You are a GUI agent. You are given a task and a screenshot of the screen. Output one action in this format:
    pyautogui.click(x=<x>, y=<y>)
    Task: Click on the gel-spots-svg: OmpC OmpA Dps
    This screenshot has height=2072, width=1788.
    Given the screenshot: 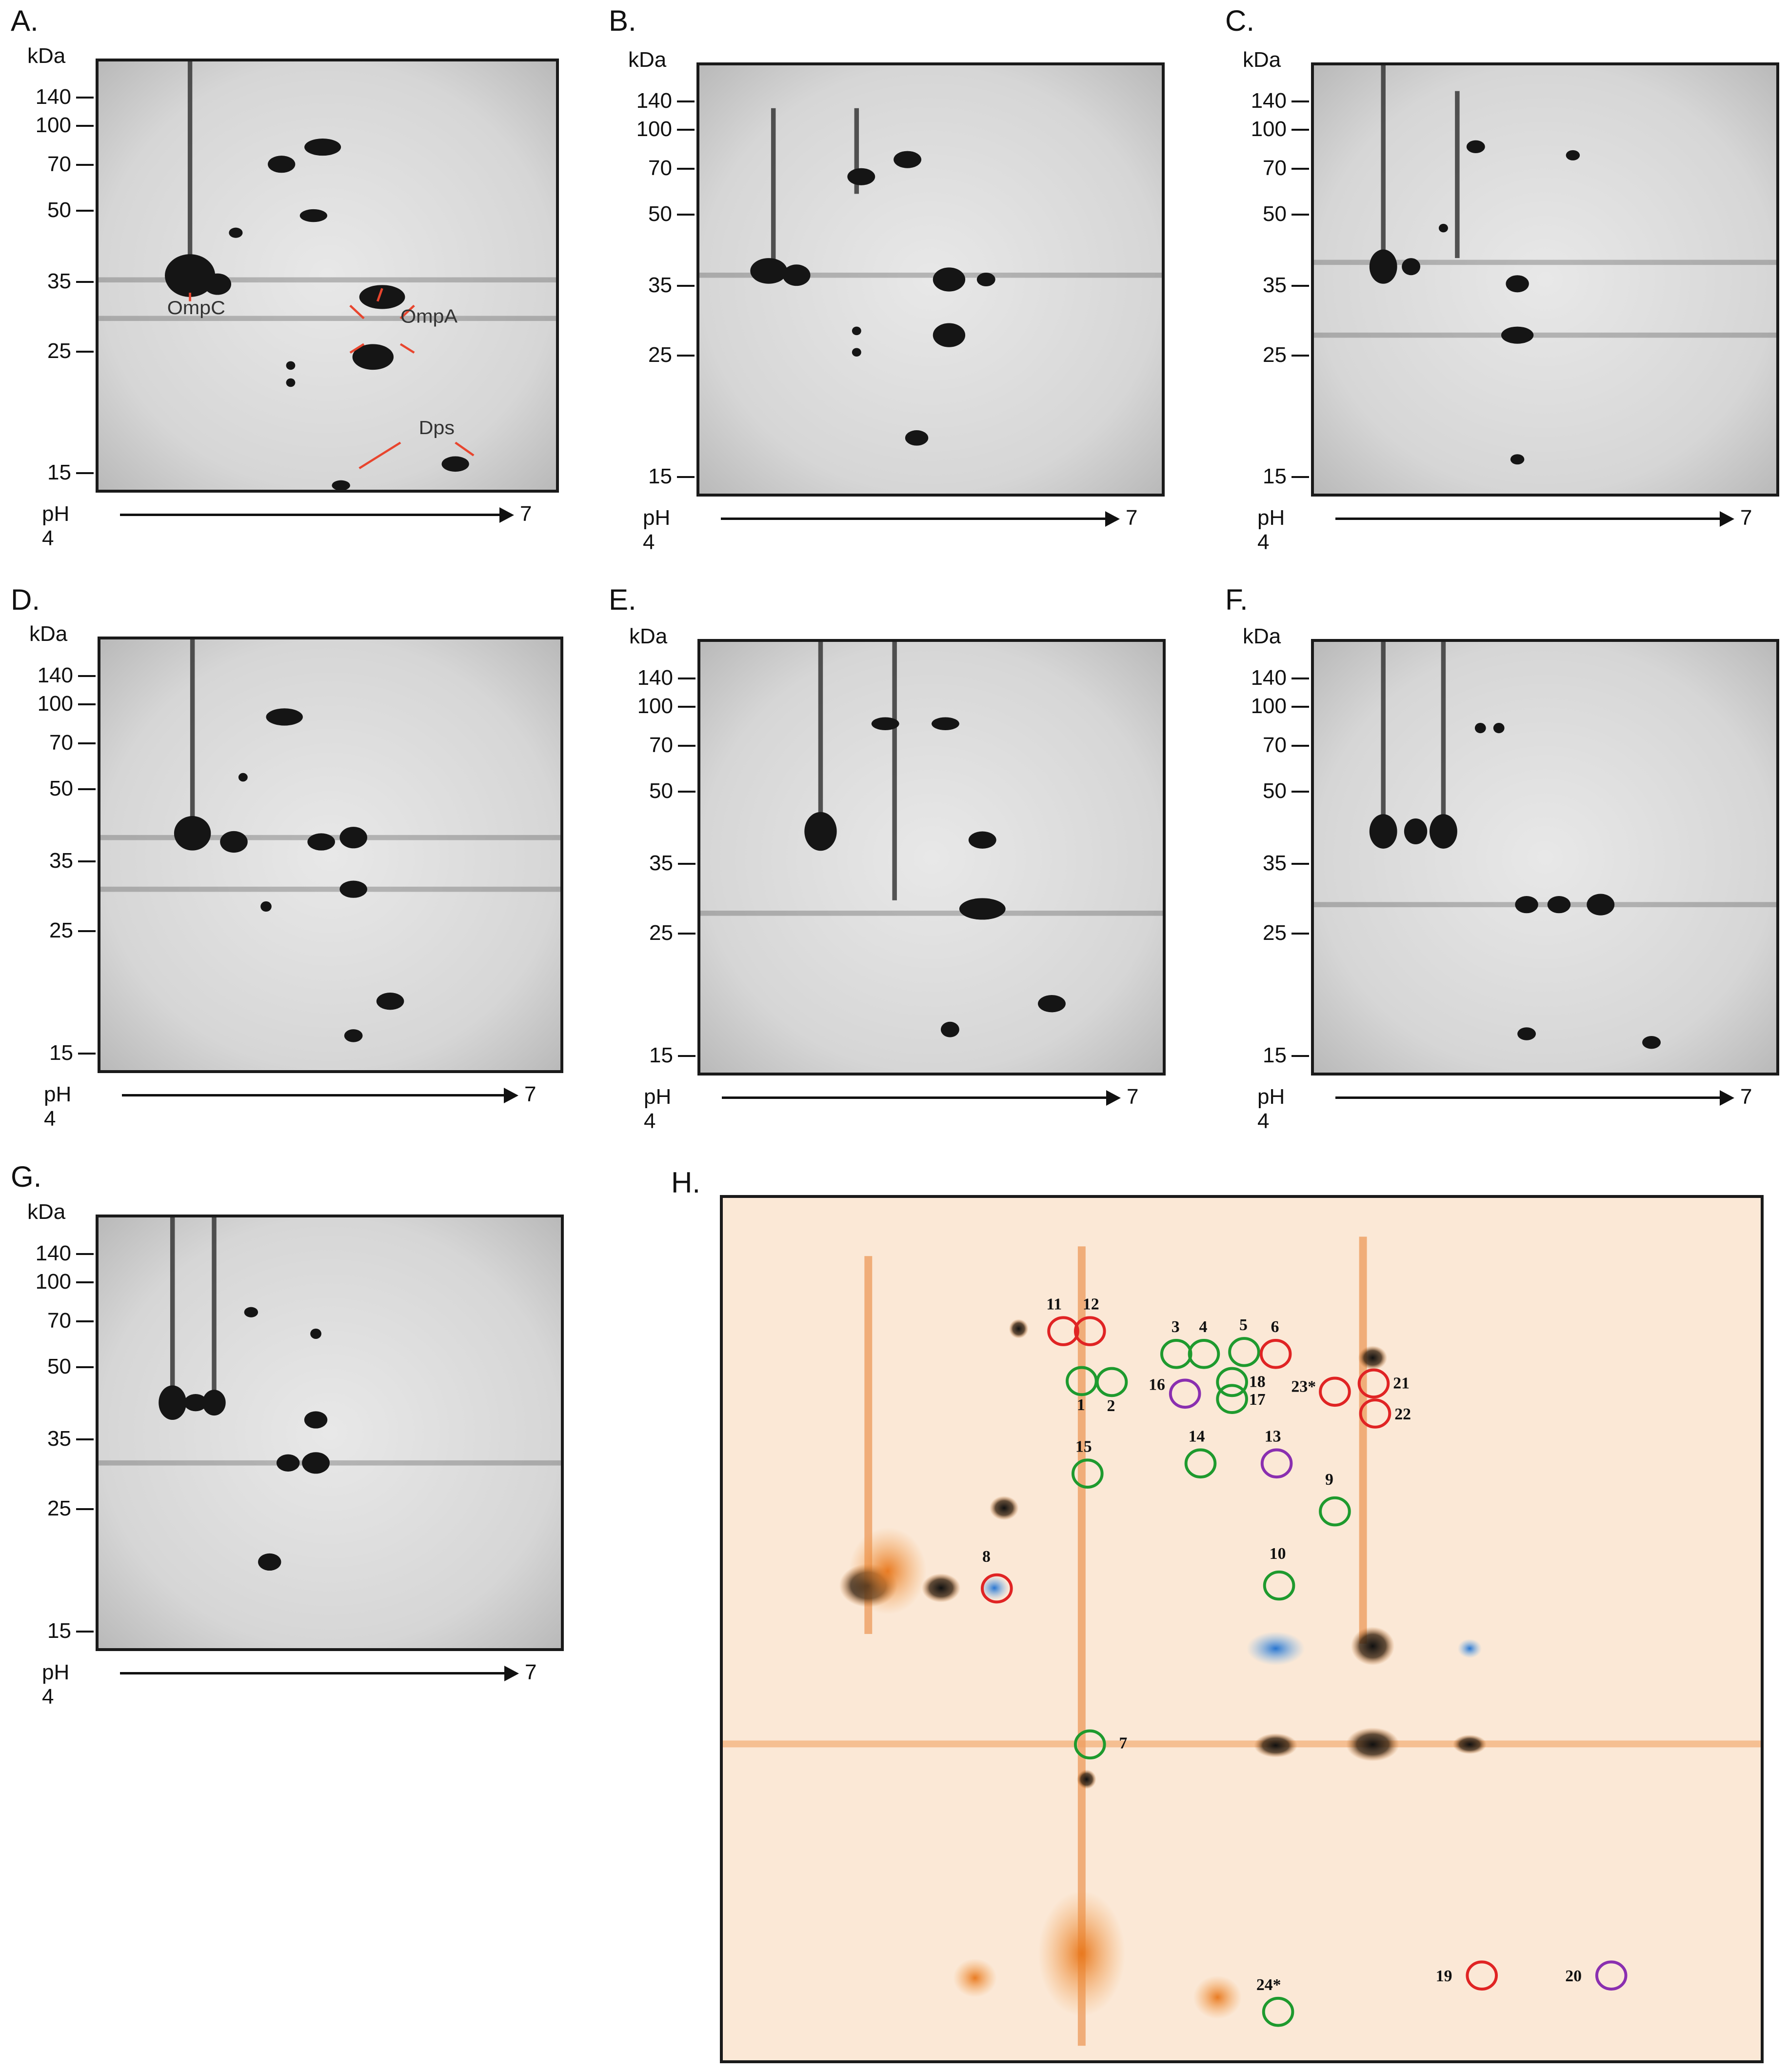 What is the action you would take?
    pyautogui.click(x=327, y=275)
    